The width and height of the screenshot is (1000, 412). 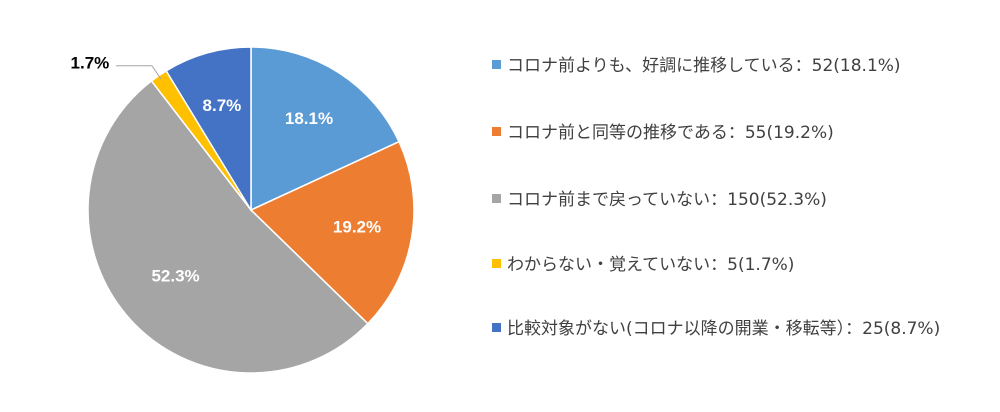 I want to click on legend-item-0: コロナ前よりも、好調に推移している：52(18.1%), so click(x=734, y=66).